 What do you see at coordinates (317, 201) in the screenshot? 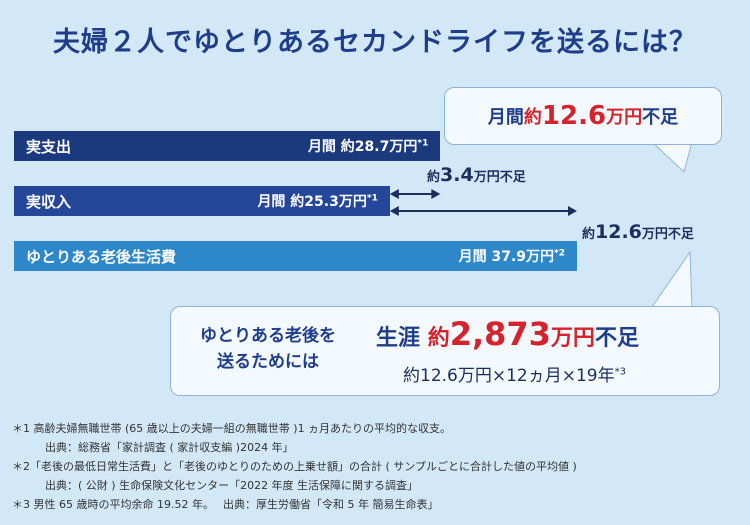
I see `bar-income-value: 月間 約25.3万円*1` at bounding box center [317, 201].